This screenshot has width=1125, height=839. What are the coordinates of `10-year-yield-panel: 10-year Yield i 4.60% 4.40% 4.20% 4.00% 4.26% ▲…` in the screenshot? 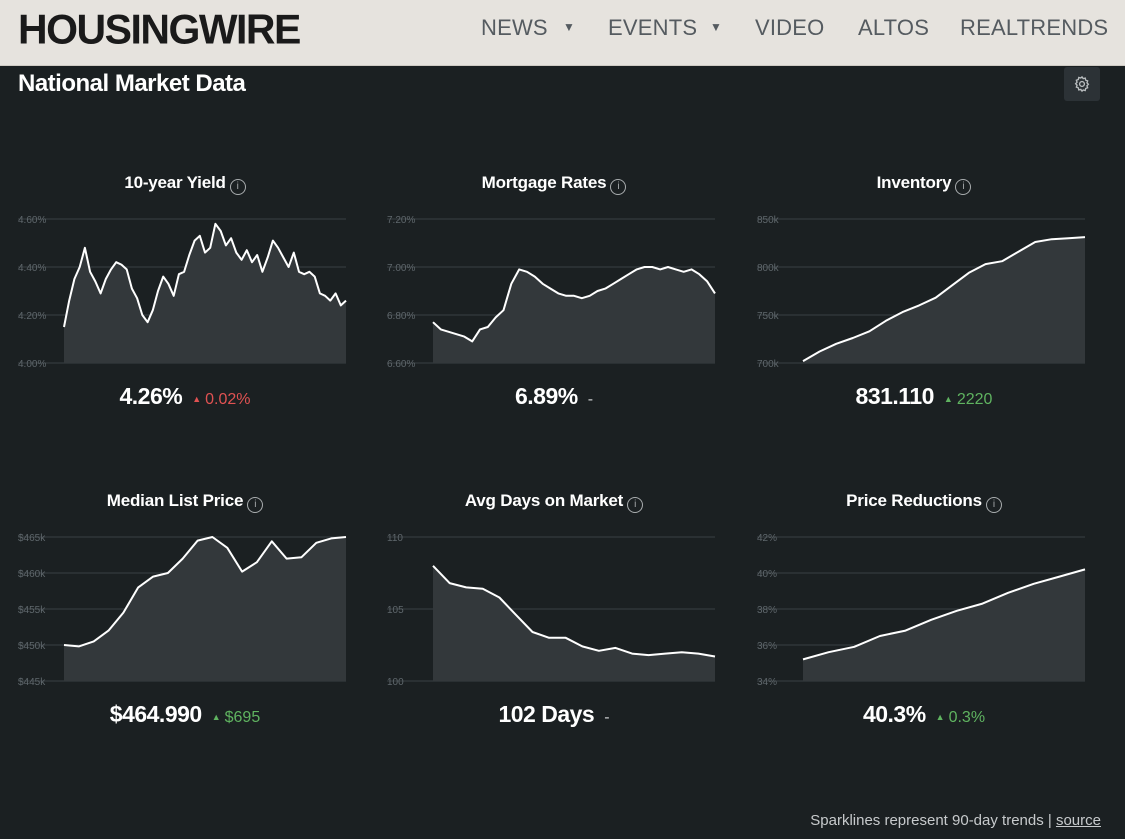 It's located at (185, 303).